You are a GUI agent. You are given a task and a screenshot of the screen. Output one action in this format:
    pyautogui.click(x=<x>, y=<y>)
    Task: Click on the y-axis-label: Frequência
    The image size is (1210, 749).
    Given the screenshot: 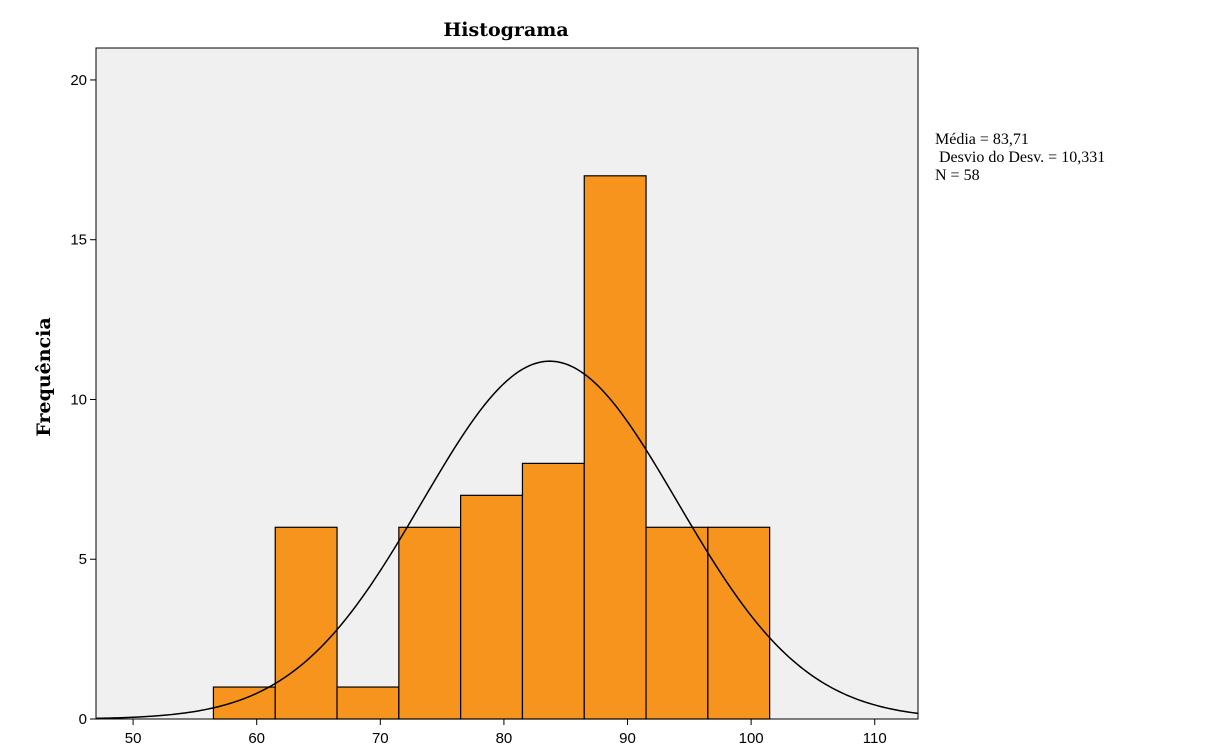 What is the action you would take?
    pyautogui.click(x=44, y=376)
    